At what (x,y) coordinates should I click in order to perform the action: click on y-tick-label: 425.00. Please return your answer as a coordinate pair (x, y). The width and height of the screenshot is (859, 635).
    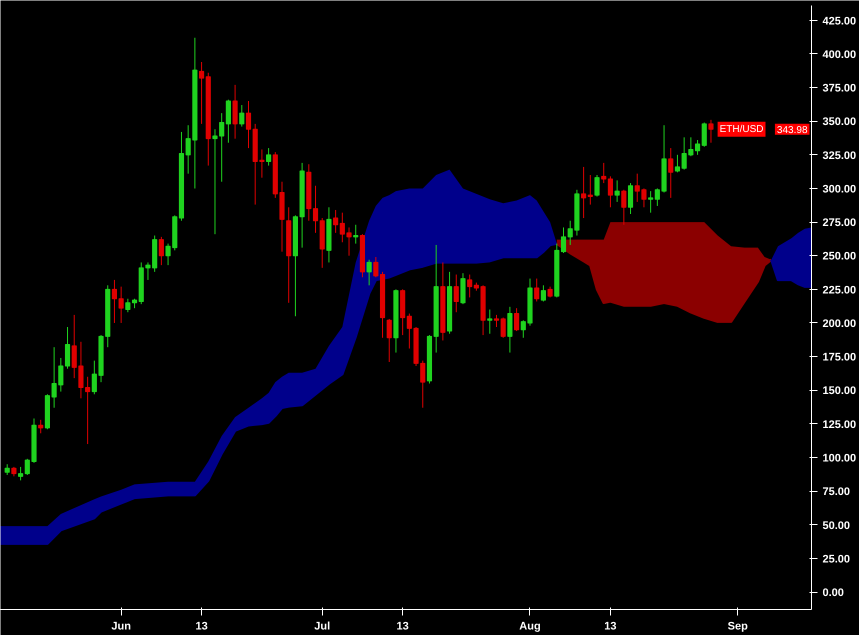
    Looking at the image, I should click on (839, 21).